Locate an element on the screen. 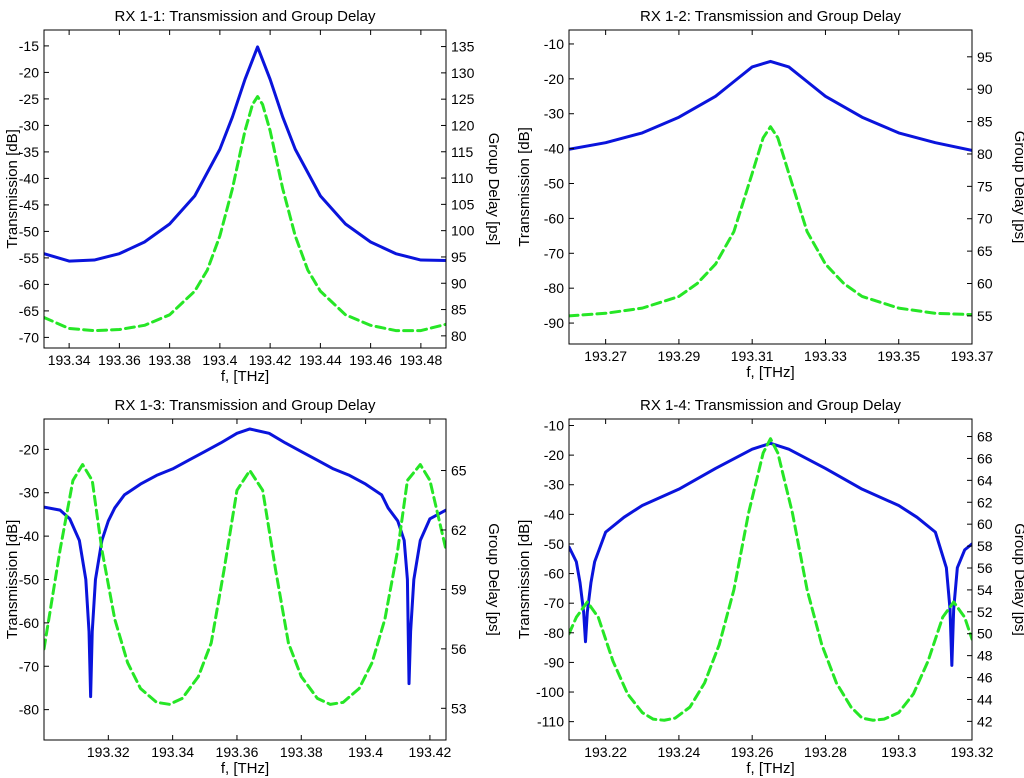  y-right-tick-label: 50 is located at coordinates (985, 634).